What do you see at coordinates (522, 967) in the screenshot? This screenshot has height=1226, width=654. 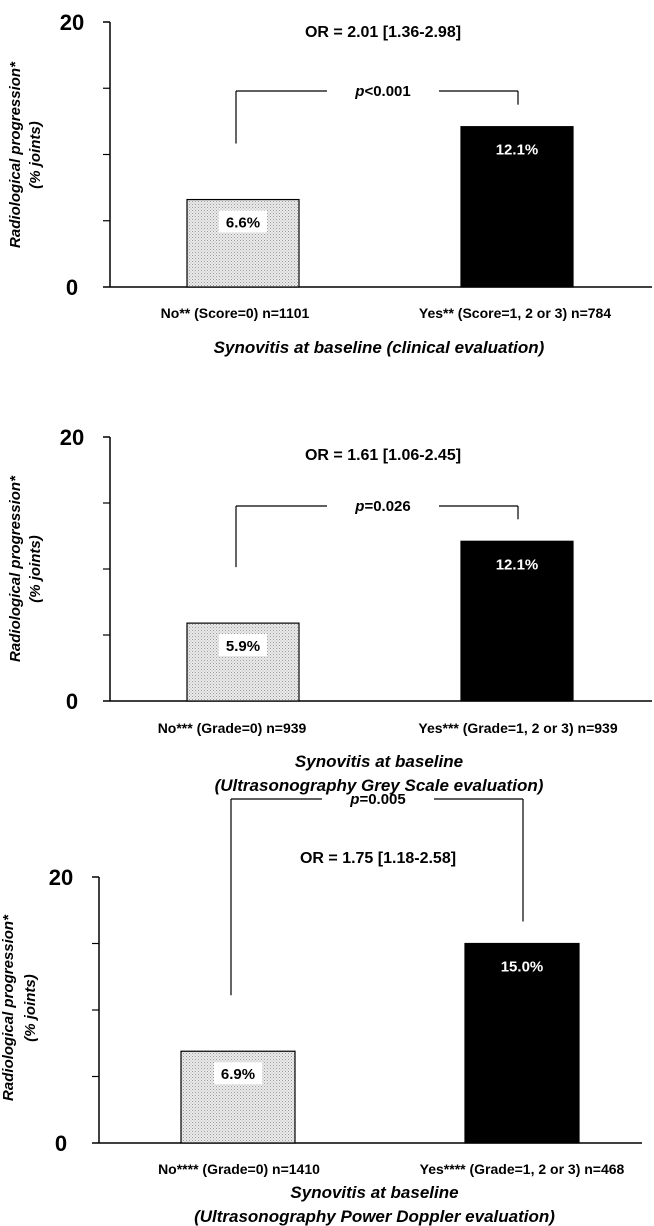 I see `data-label: 15.0%` at bounding box center [522, 967].